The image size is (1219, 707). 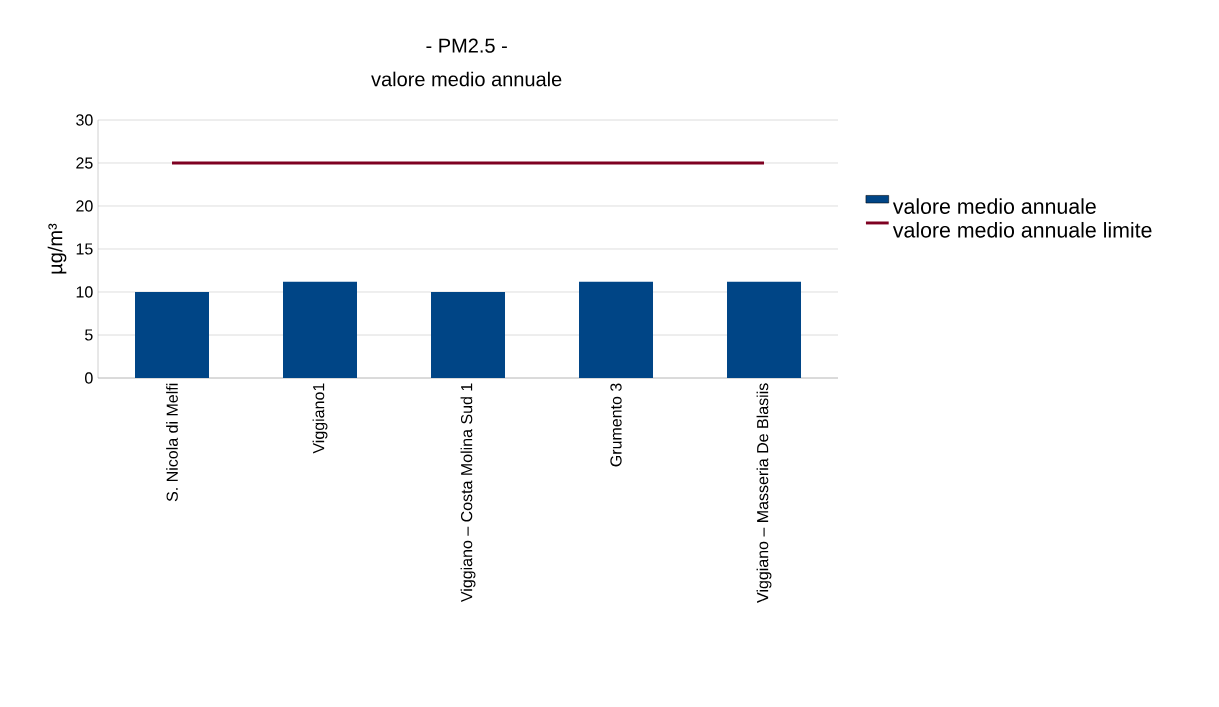 What do you see at coordinates (84, 163) in the screenshot?
I see `y-tick-label: 25` at bounding box center [84, 163].